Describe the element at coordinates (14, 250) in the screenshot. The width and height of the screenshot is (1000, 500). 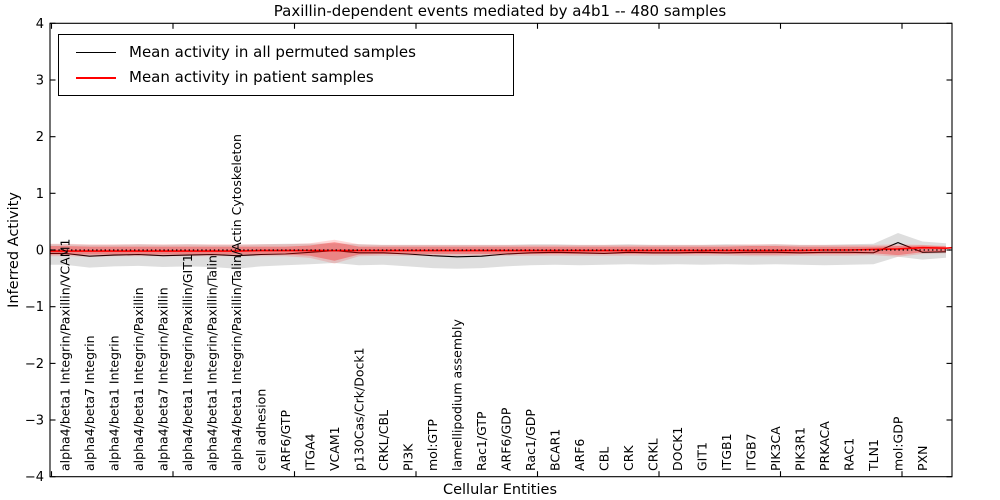
I see `y-axis-label: Inferred Activity` at that location.